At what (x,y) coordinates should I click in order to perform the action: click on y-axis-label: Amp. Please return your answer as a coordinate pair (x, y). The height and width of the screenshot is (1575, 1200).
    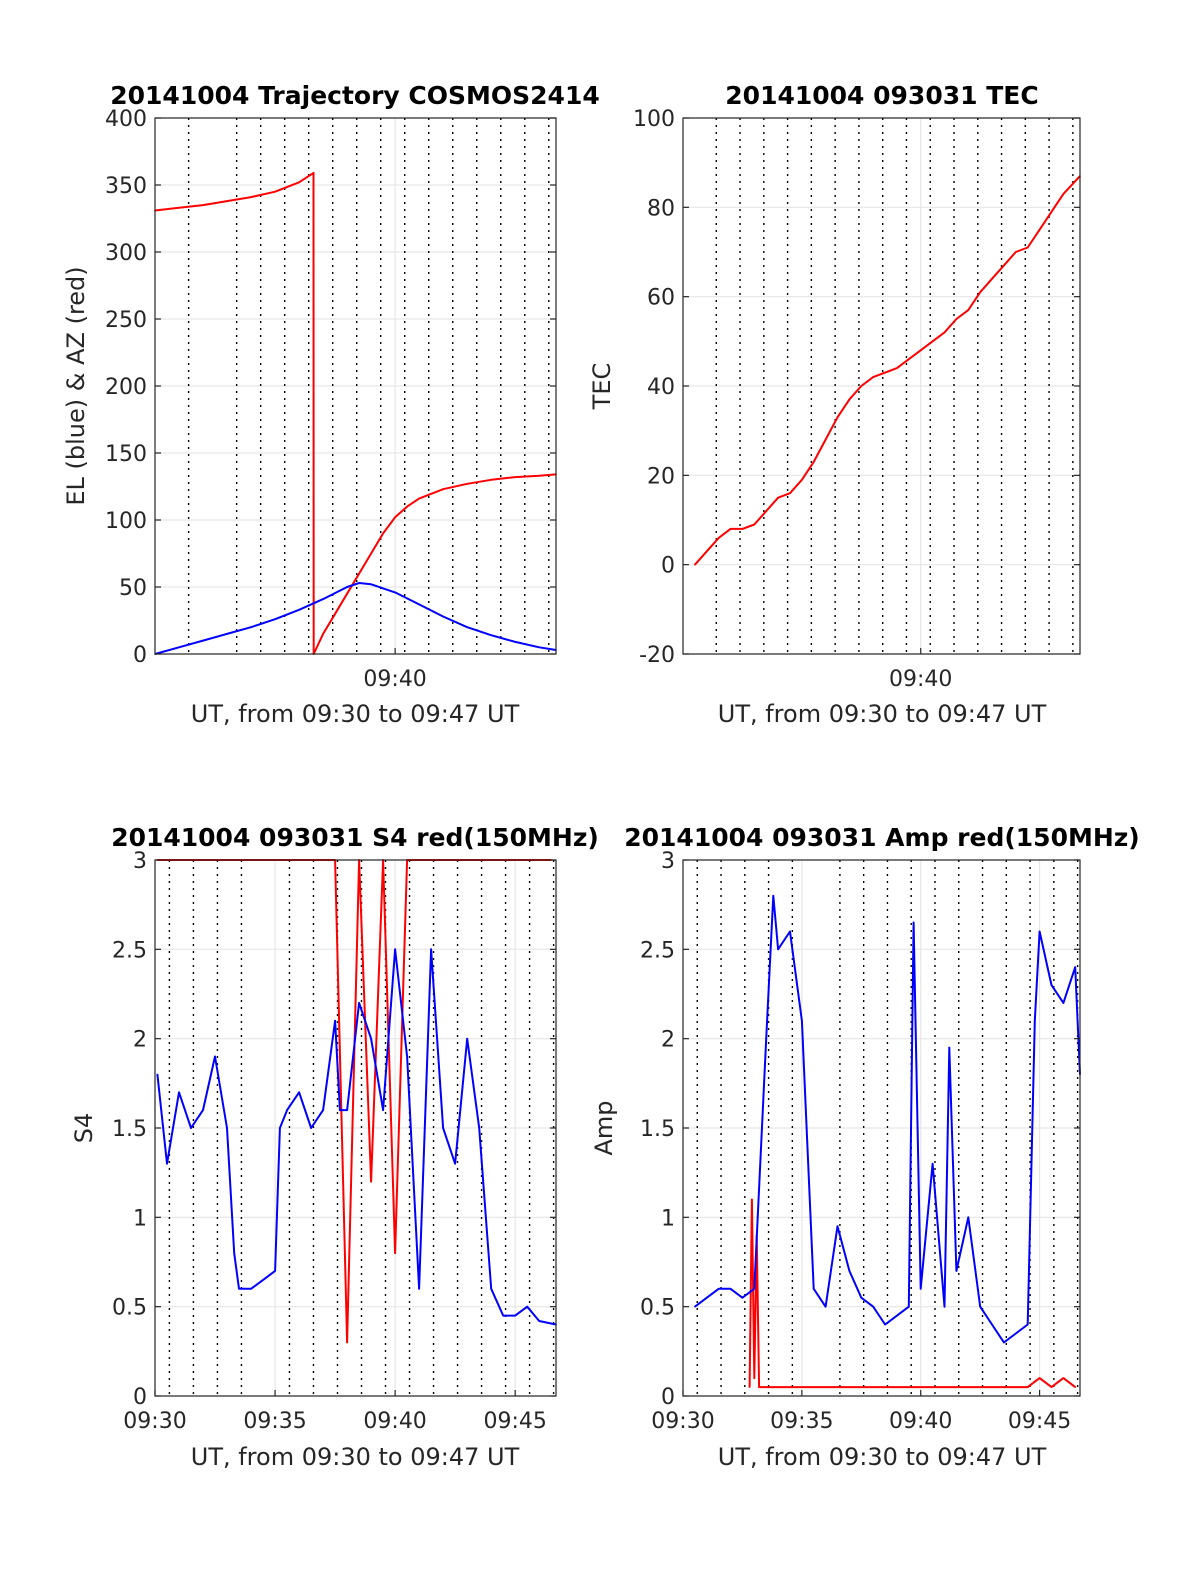
    Looking at the image, I should click on (604, 1127).